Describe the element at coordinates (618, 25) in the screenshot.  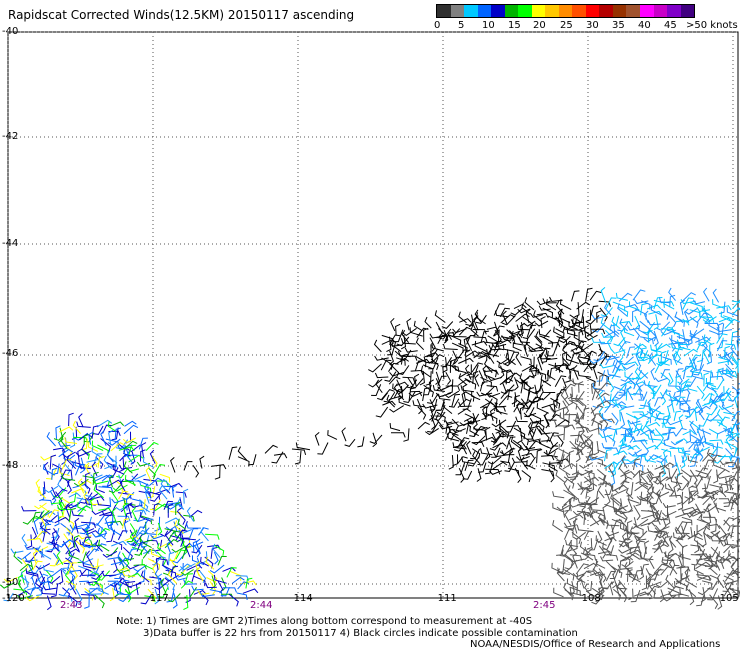
I see `legend-label: 35` at that location.